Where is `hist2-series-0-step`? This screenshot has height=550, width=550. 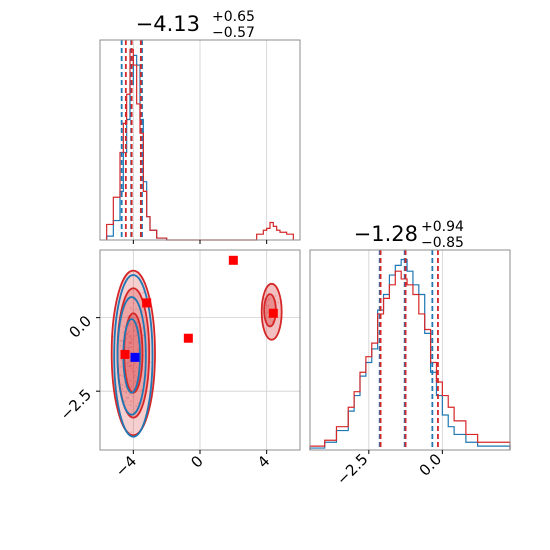 hist2-series-0-step is located at coordinates (410, 354).